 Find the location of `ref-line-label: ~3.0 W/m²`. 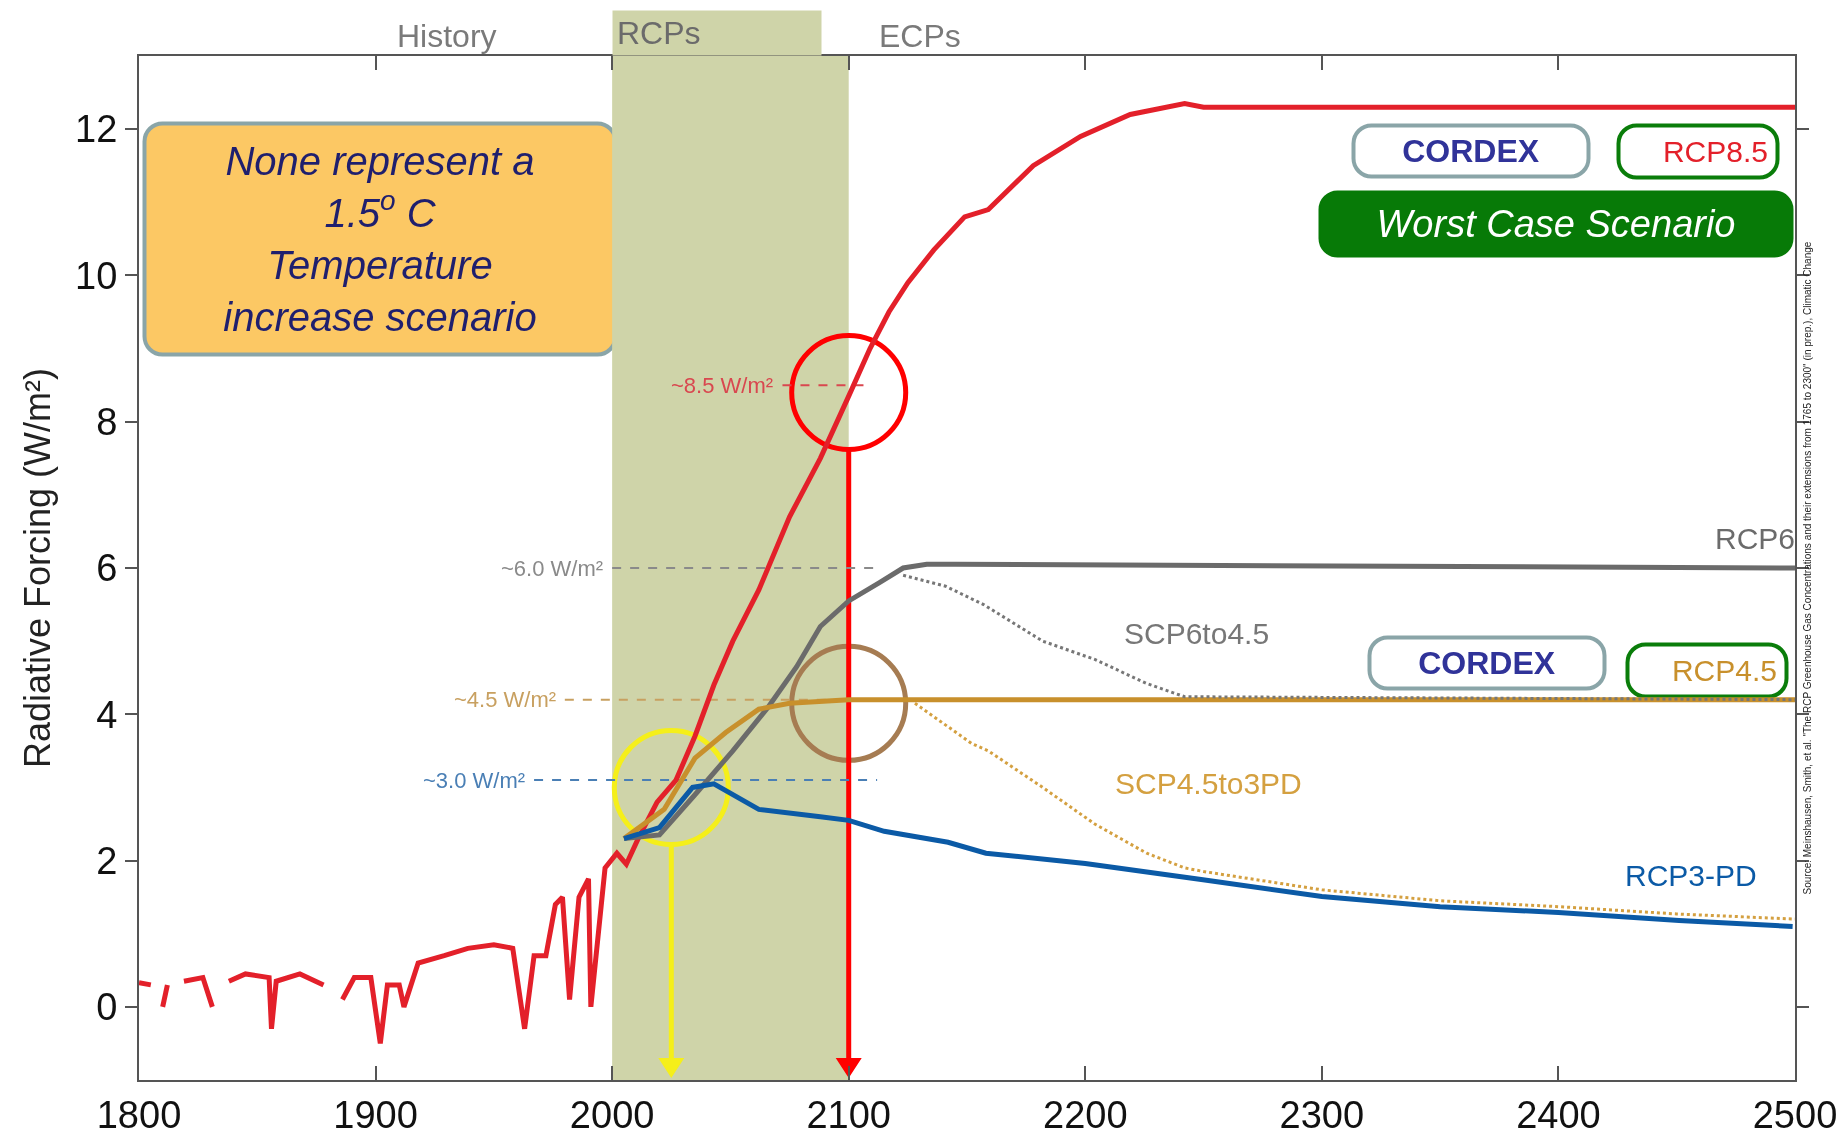

ref-line-label: ~3.0 W/m² is located at coordinates (474, 780).